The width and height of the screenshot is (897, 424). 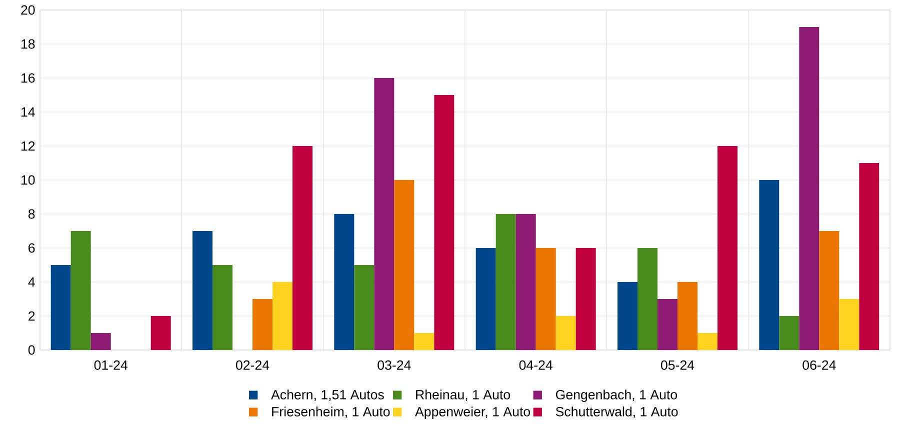 I want to click on legend-label: Friesenheim, 1 Auto, so click(x=331, y=412).